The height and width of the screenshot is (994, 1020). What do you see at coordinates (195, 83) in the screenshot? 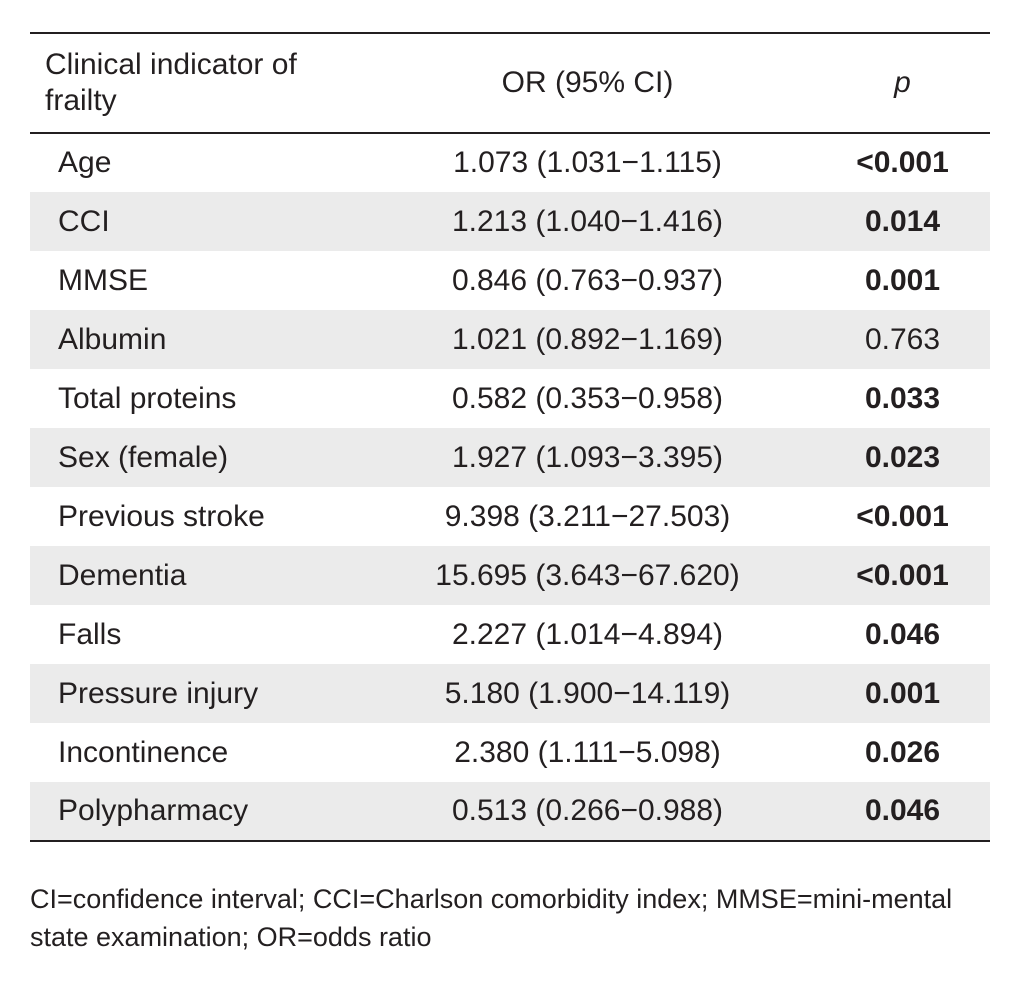
I see `header-clinical-indicator: Clinical indicator of frailty` at bounding box center [195, 83].